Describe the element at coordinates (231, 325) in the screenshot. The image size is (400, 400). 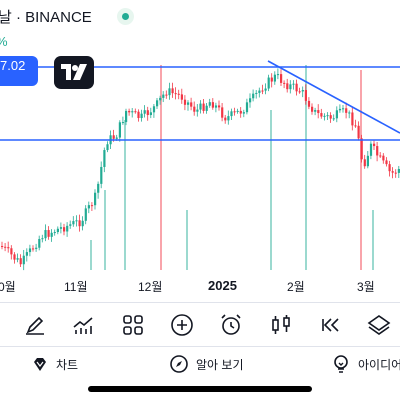
I see `alarm-icon` at that location.